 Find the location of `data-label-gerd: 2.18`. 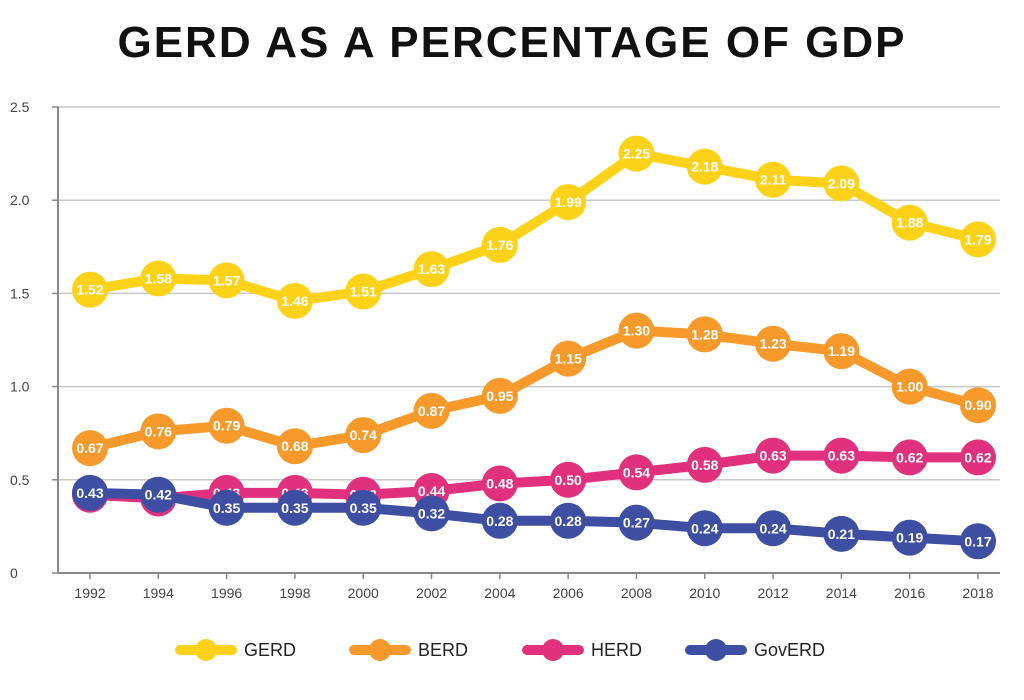

data-label-gerd: 2.18 is located at coordinates (704, 167).